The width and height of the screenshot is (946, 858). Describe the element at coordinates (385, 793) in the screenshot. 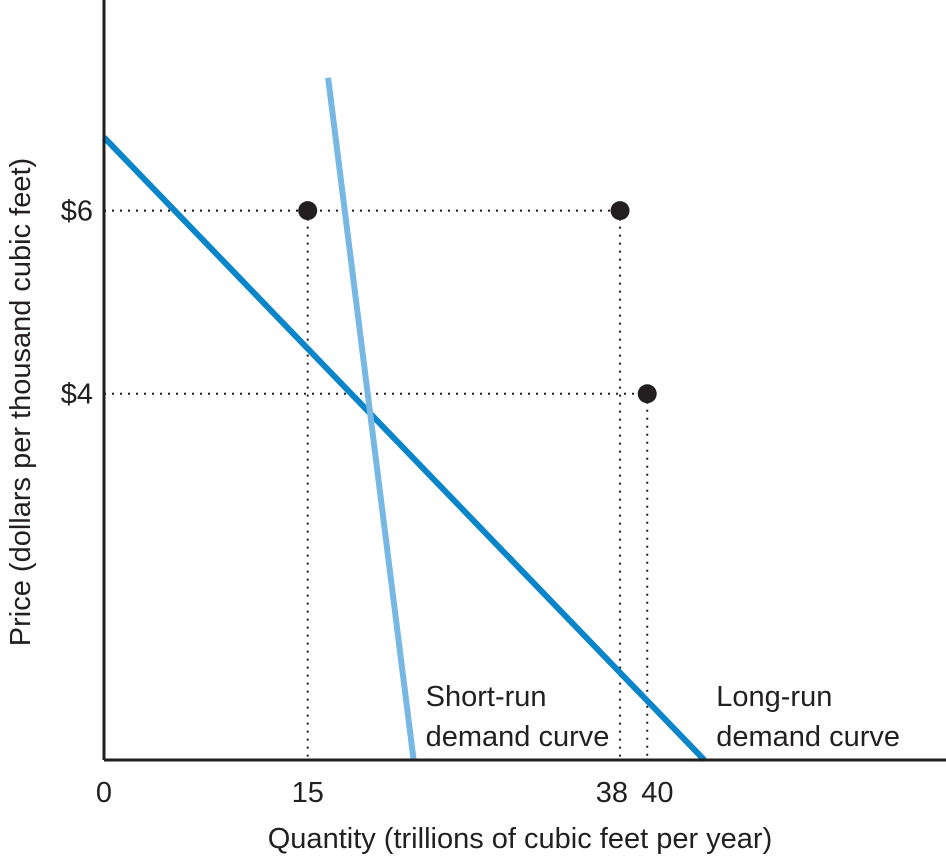

I see `x-tick-labels: 0 15 38 40` at that location.